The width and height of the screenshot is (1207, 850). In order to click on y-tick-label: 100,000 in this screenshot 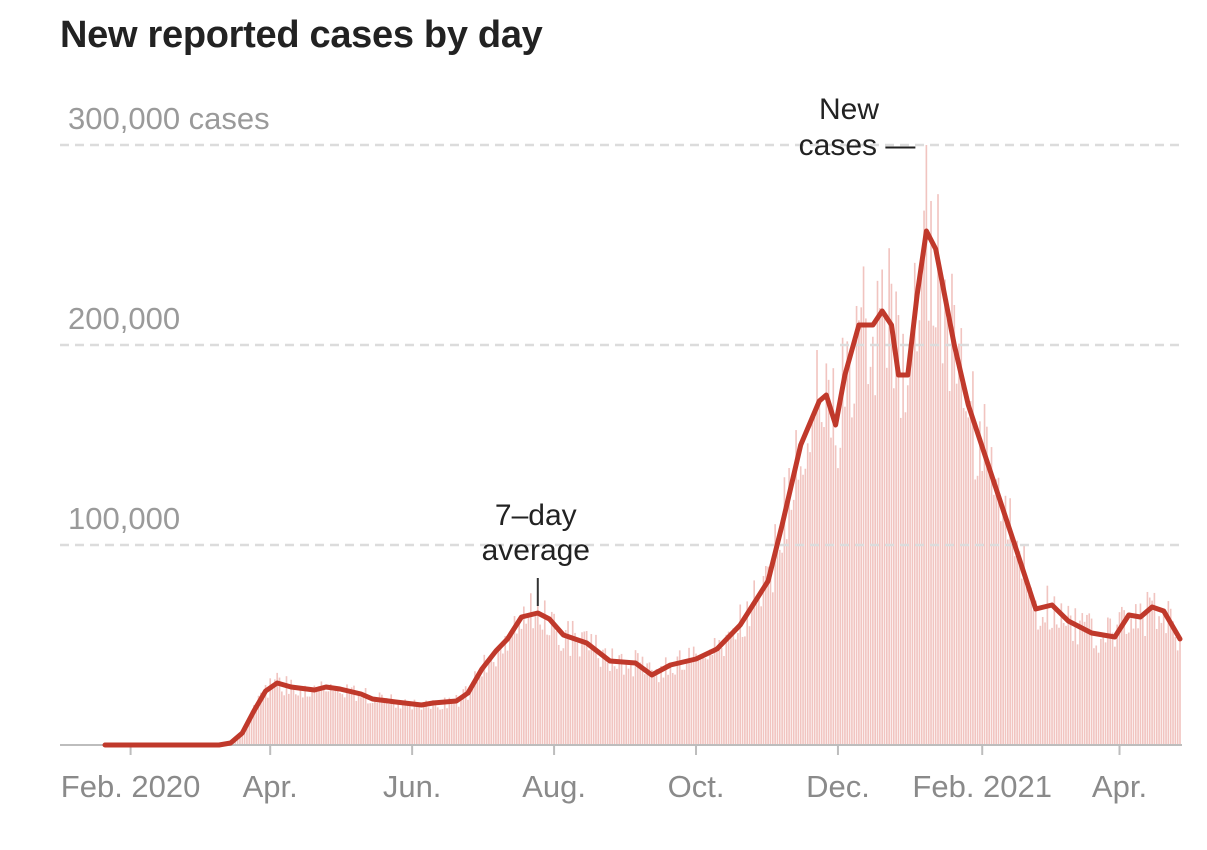, I will do `click(124, 518)`.